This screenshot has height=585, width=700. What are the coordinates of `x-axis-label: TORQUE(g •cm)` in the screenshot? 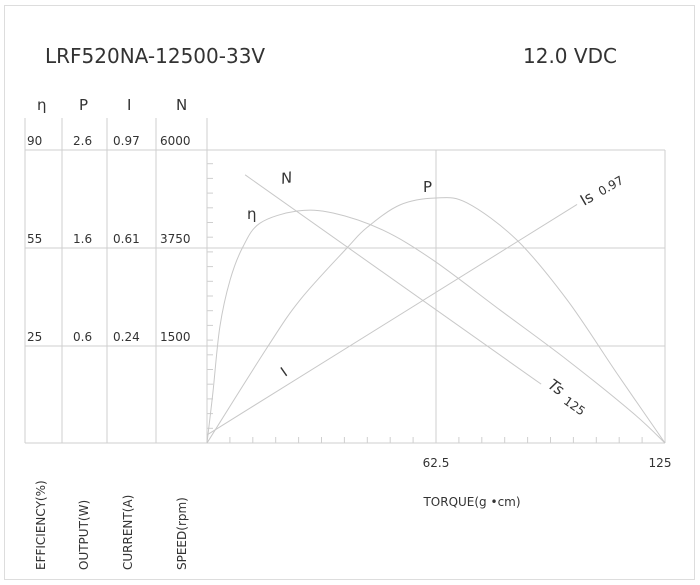 It's located at (471, 502).